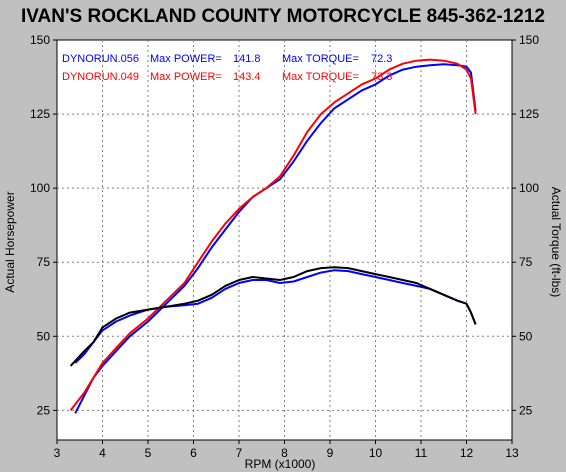 The width and height of the screenshot is (566, 472). I want to click on legend-torque-value-1: 72.3, so click(381, 59).